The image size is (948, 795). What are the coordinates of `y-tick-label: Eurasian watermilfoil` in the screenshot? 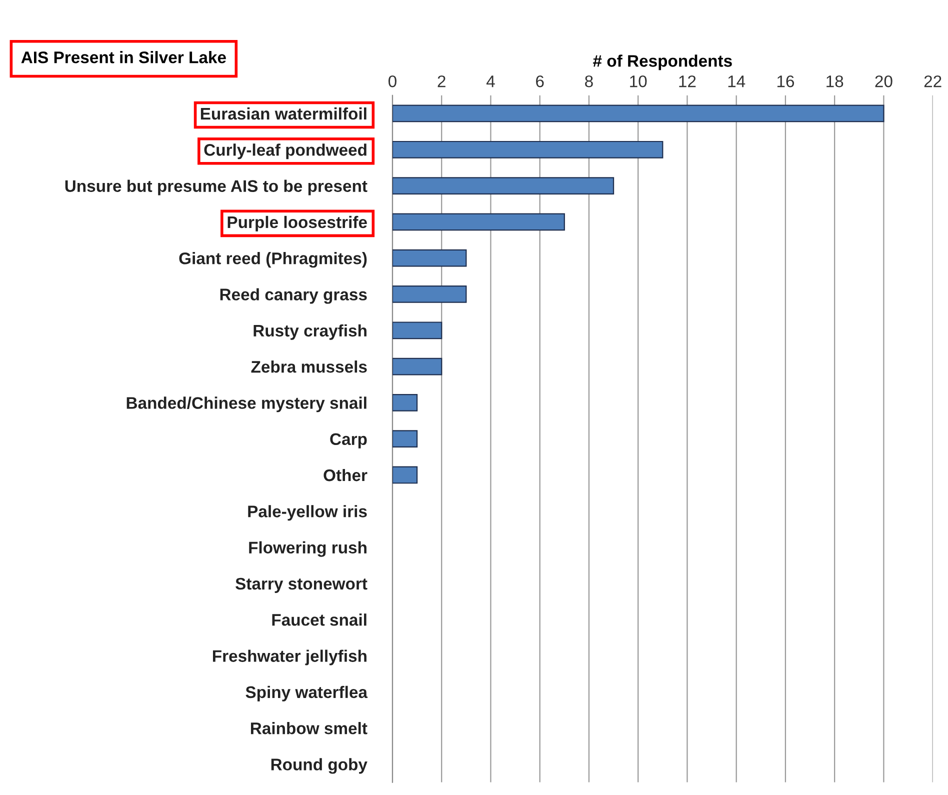 It's located at (283, 113).